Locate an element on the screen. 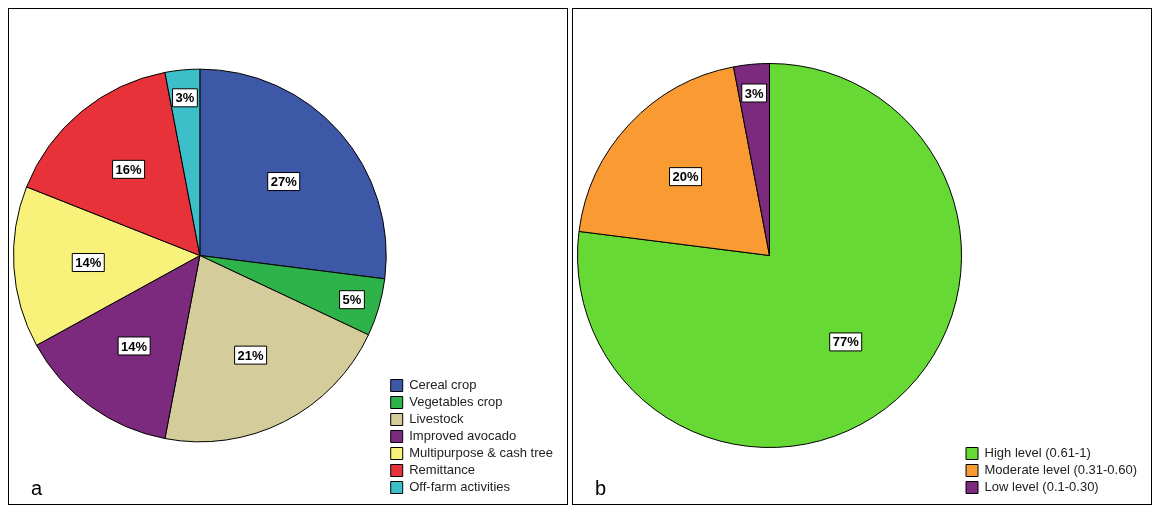  legend-label: High level (0.61-1) is located at coordinates (1037, 453).